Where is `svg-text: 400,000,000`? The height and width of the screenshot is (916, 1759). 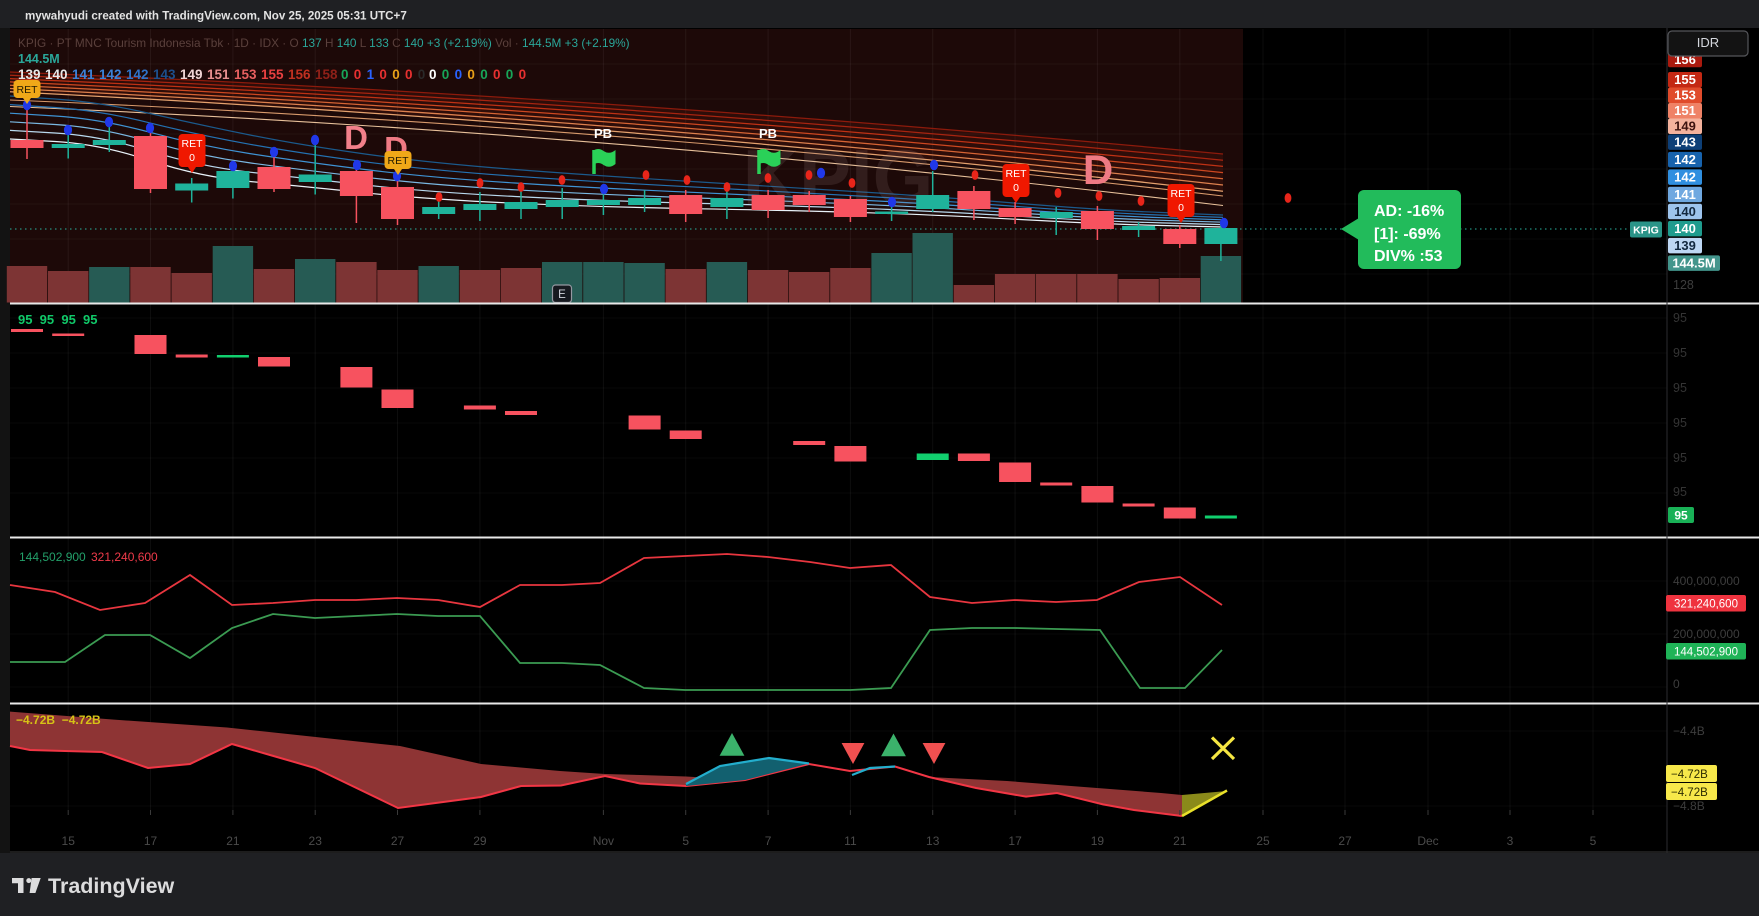 svg-text: 400,000,000 is located at coordinates (1706, 581).